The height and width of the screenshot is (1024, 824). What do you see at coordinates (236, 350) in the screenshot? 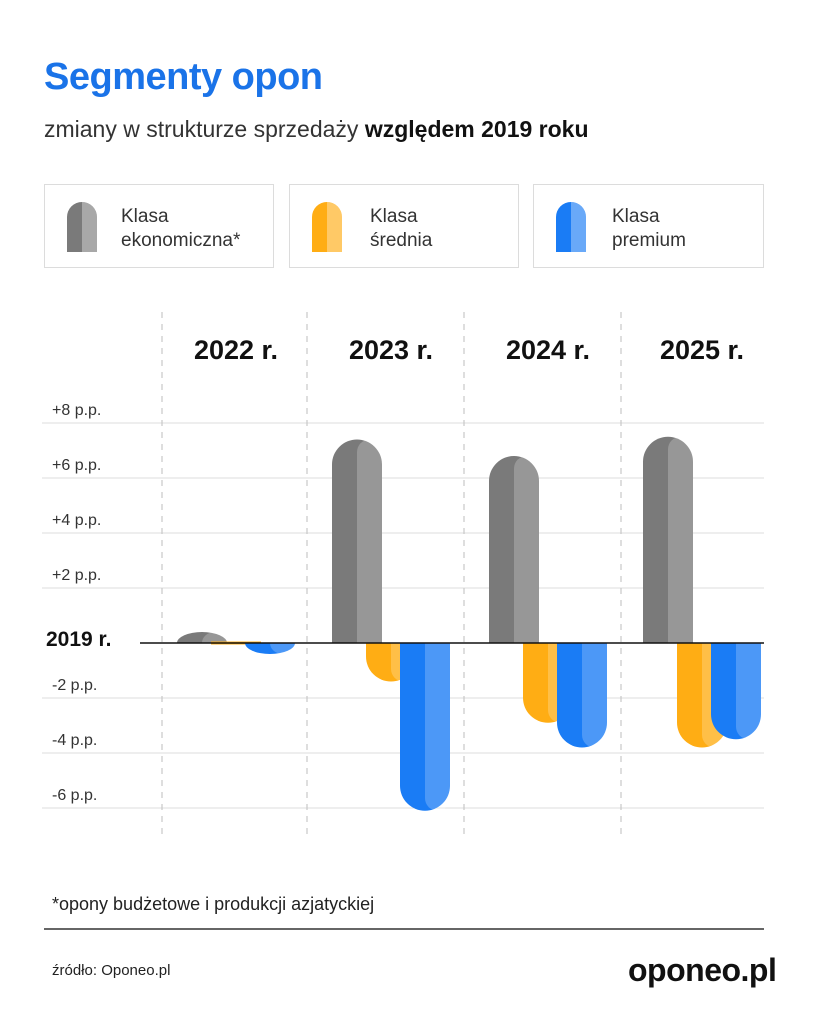
I see `category-label: 2022 r.` at bounding box center [236, 350].